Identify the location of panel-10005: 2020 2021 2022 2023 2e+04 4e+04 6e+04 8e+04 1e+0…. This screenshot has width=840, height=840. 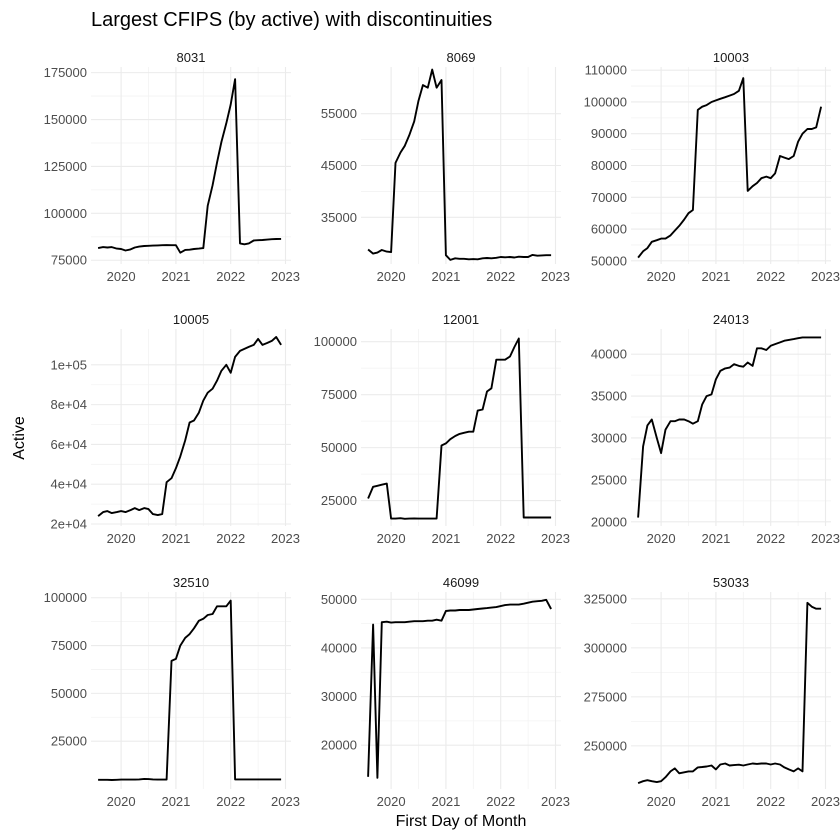
(174, 429).